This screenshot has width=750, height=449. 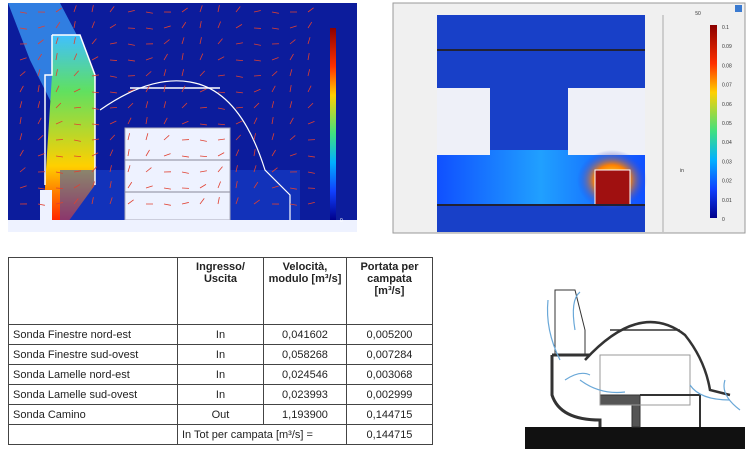 I want to click on table-cell: In, so click(x=220, y=334).